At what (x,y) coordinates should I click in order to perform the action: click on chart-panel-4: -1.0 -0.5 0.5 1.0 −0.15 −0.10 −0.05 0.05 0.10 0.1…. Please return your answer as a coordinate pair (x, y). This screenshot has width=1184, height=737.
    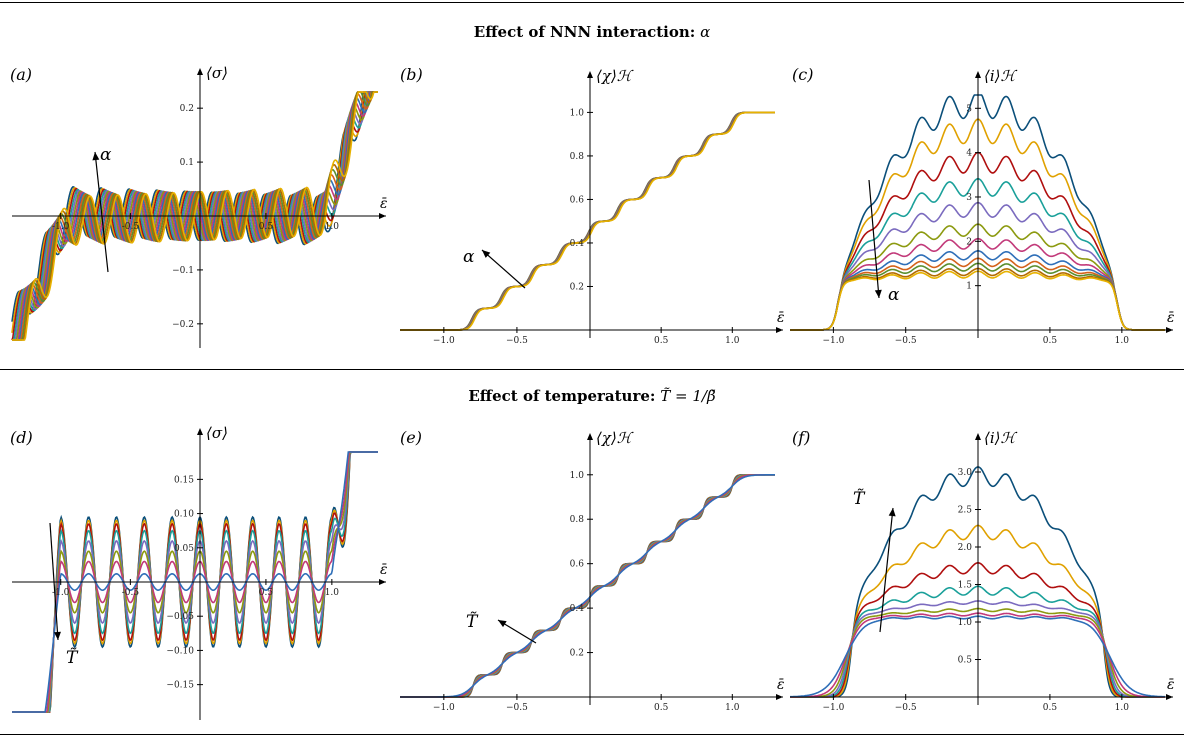
    Looking at the image, I should click on (199, 572).